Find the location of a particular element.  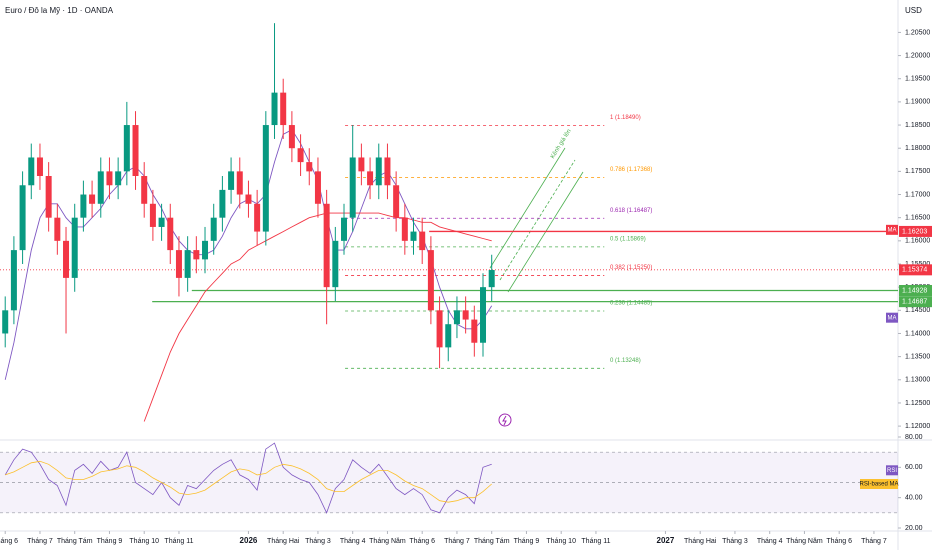

rsi-badge: RSI-based MA is located at coordinates (878, 485).